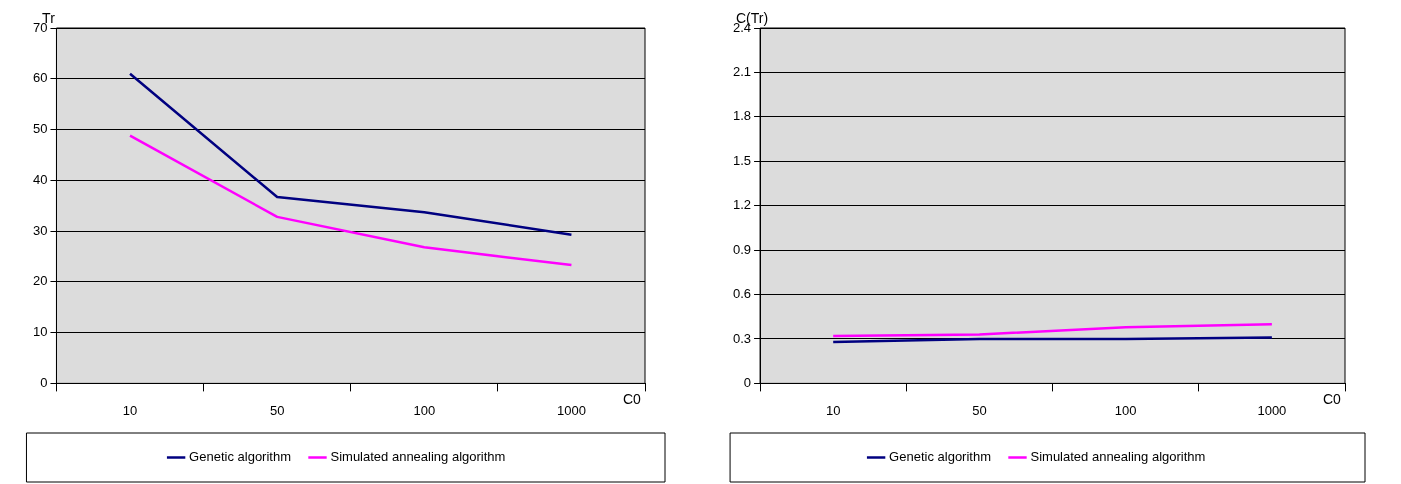 The width and height of the screenshot is (1401, 484). I want to click on y-tick-label: 10, so click(40, 332).